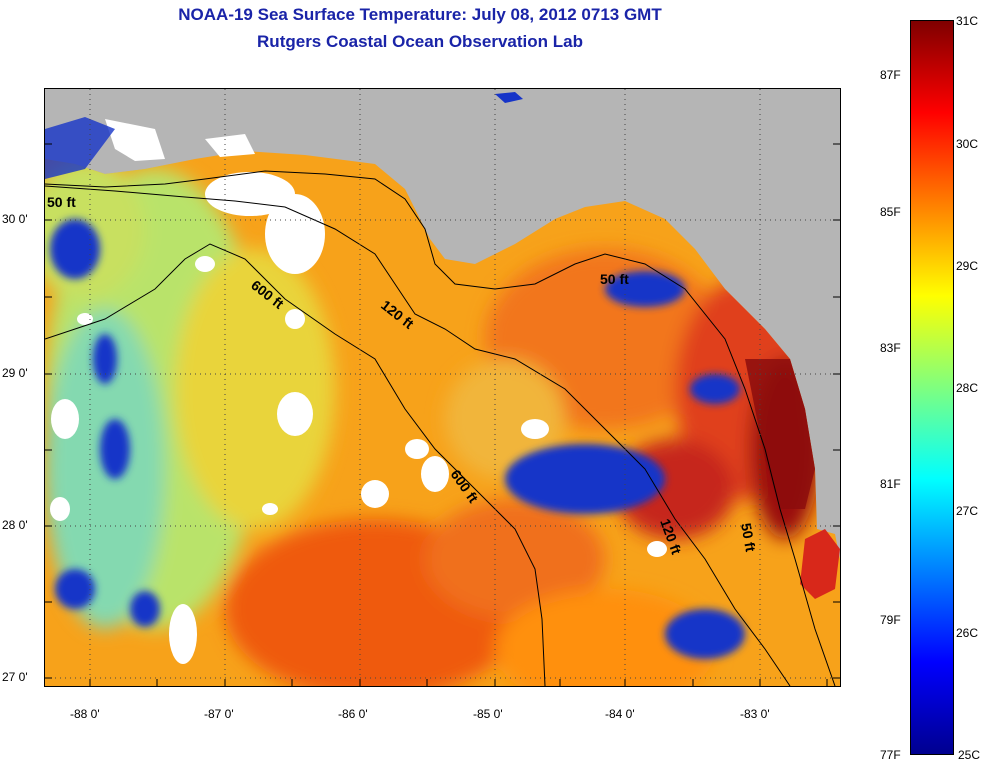 The width and height of the screenshot is (992, 770). What do you see at coordinates (967, 266) in the screenshot?
I see `cbar-label-29c: 29C` at bounding box center [967, 266].